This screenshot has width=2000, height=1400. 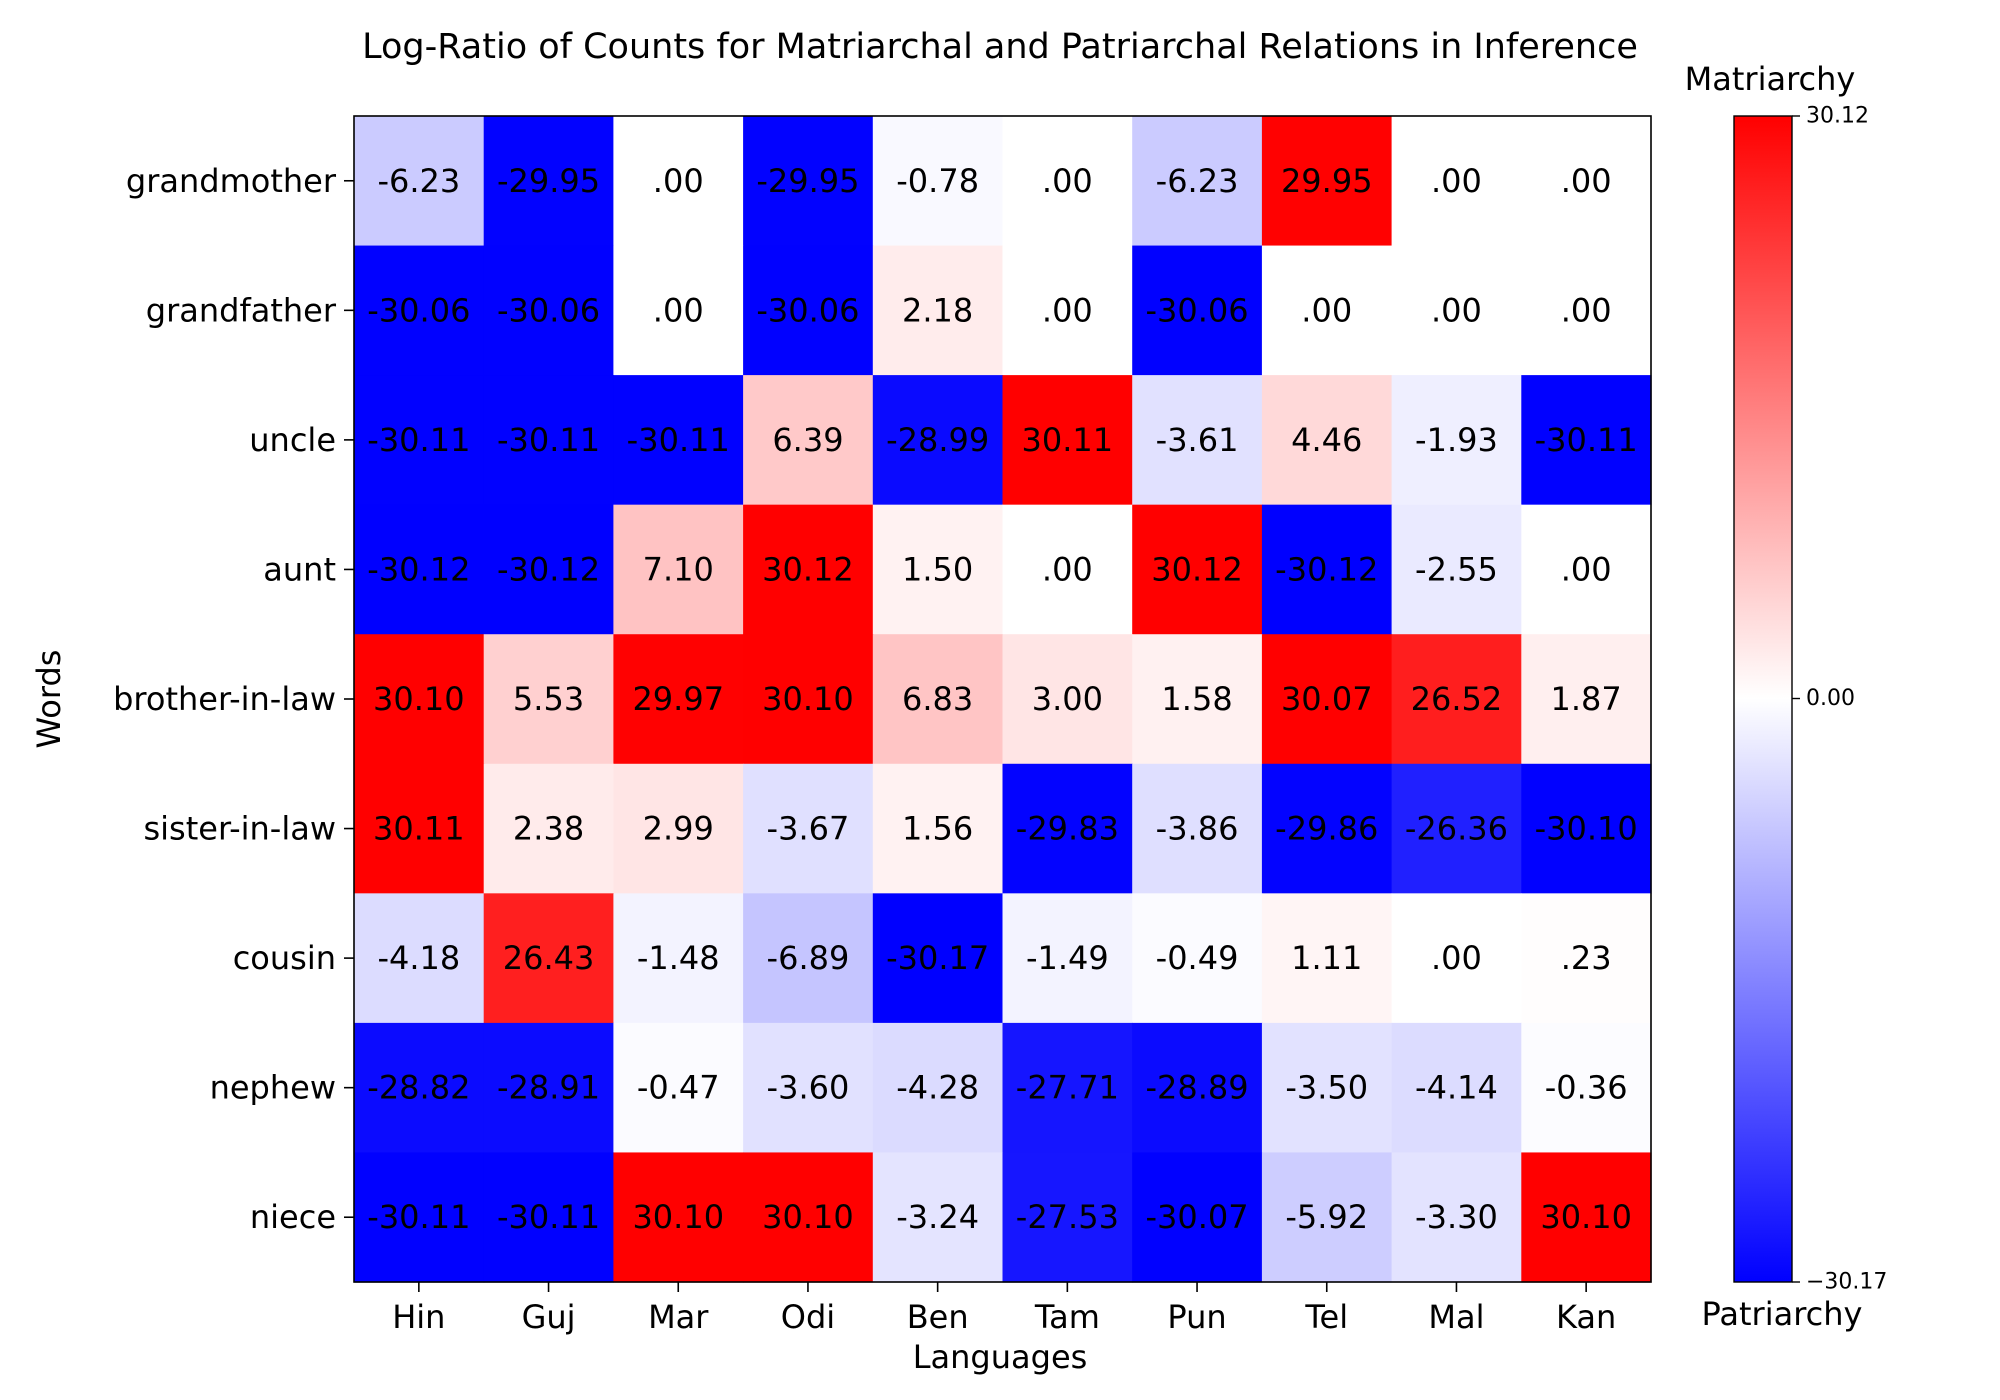 I want to click on y-tick-label: grandfather, so click(x=241, y=310).